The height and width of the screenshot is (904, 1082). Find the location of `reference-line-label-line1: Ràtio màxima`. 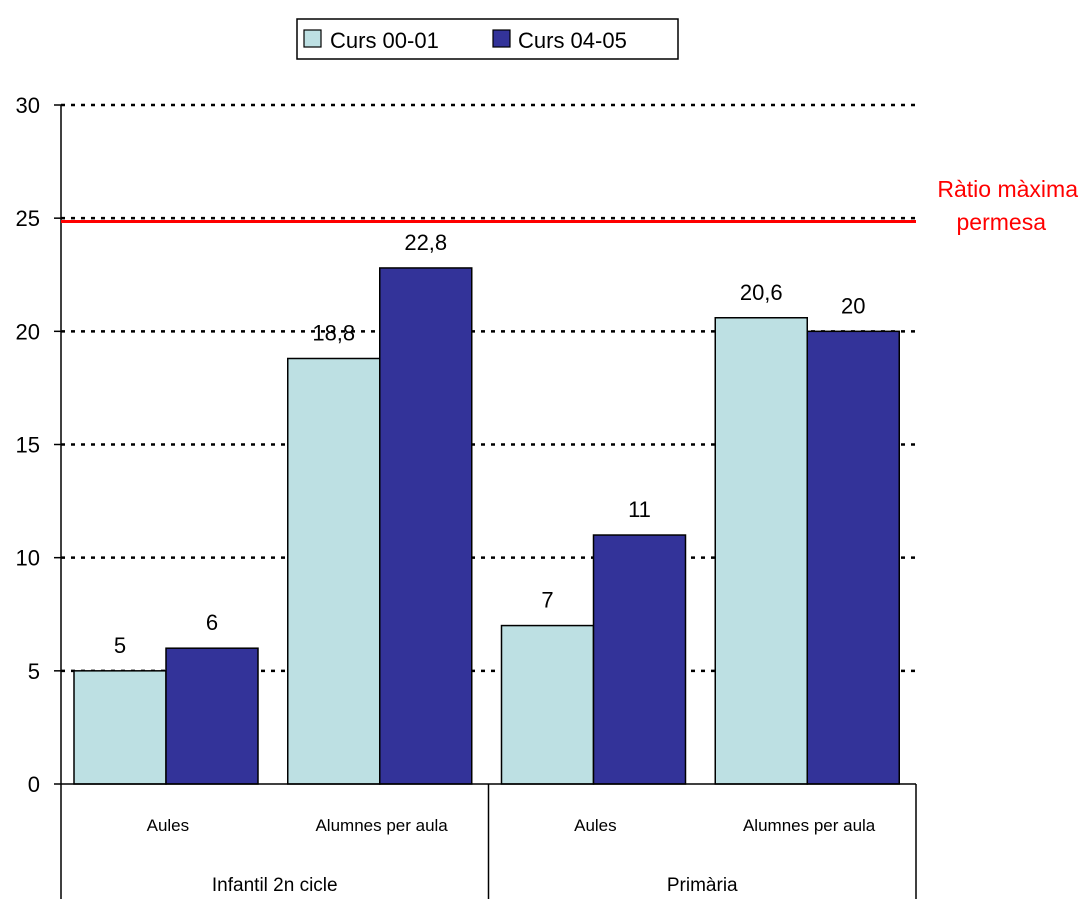

reference-line-label-line1: Ràtio màxima is located at coordinates (1007, 189).